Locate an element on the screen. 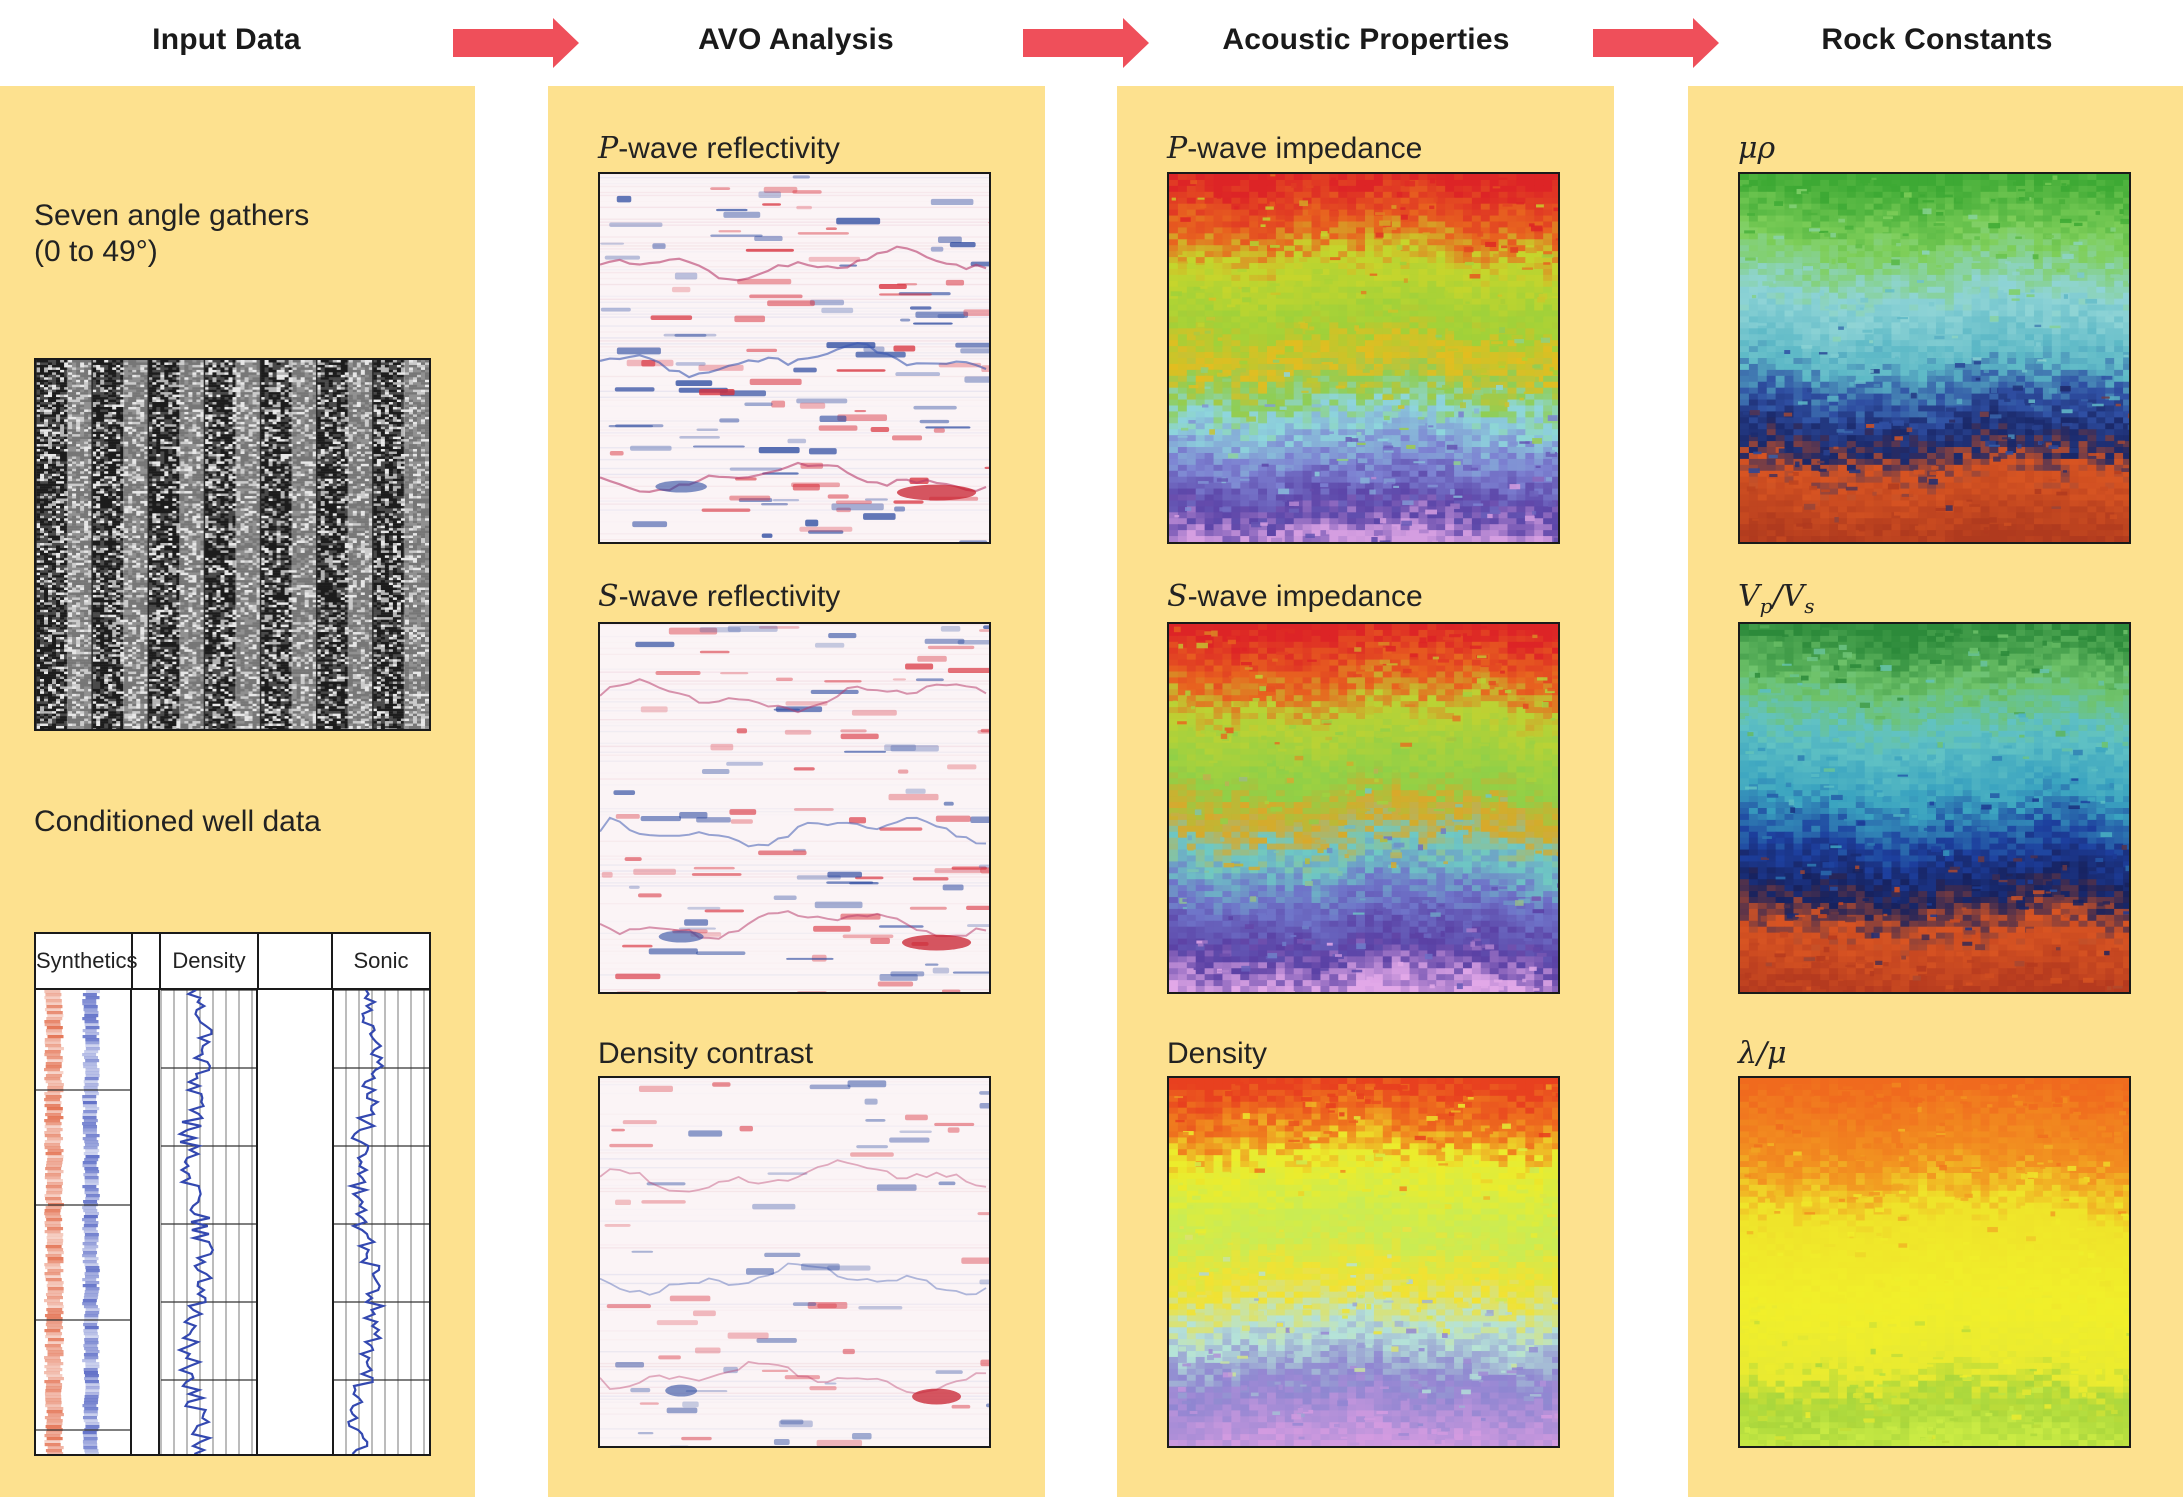 Image resolution: width=2183 pixels, height=1497 pixels. density-track-label: Density is located at coordinates (210, 961).